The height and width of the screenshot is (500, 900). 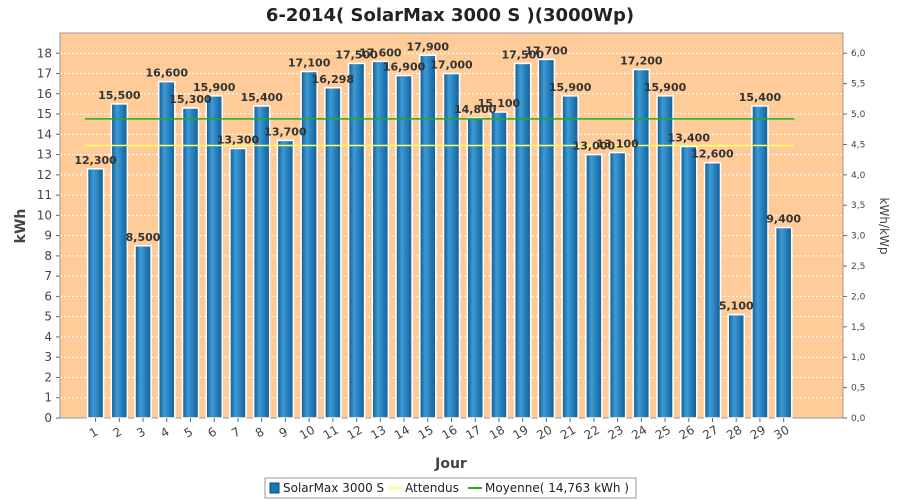 I want to click on right-y-tick-label: 1,0, so click(x=858, y=358).